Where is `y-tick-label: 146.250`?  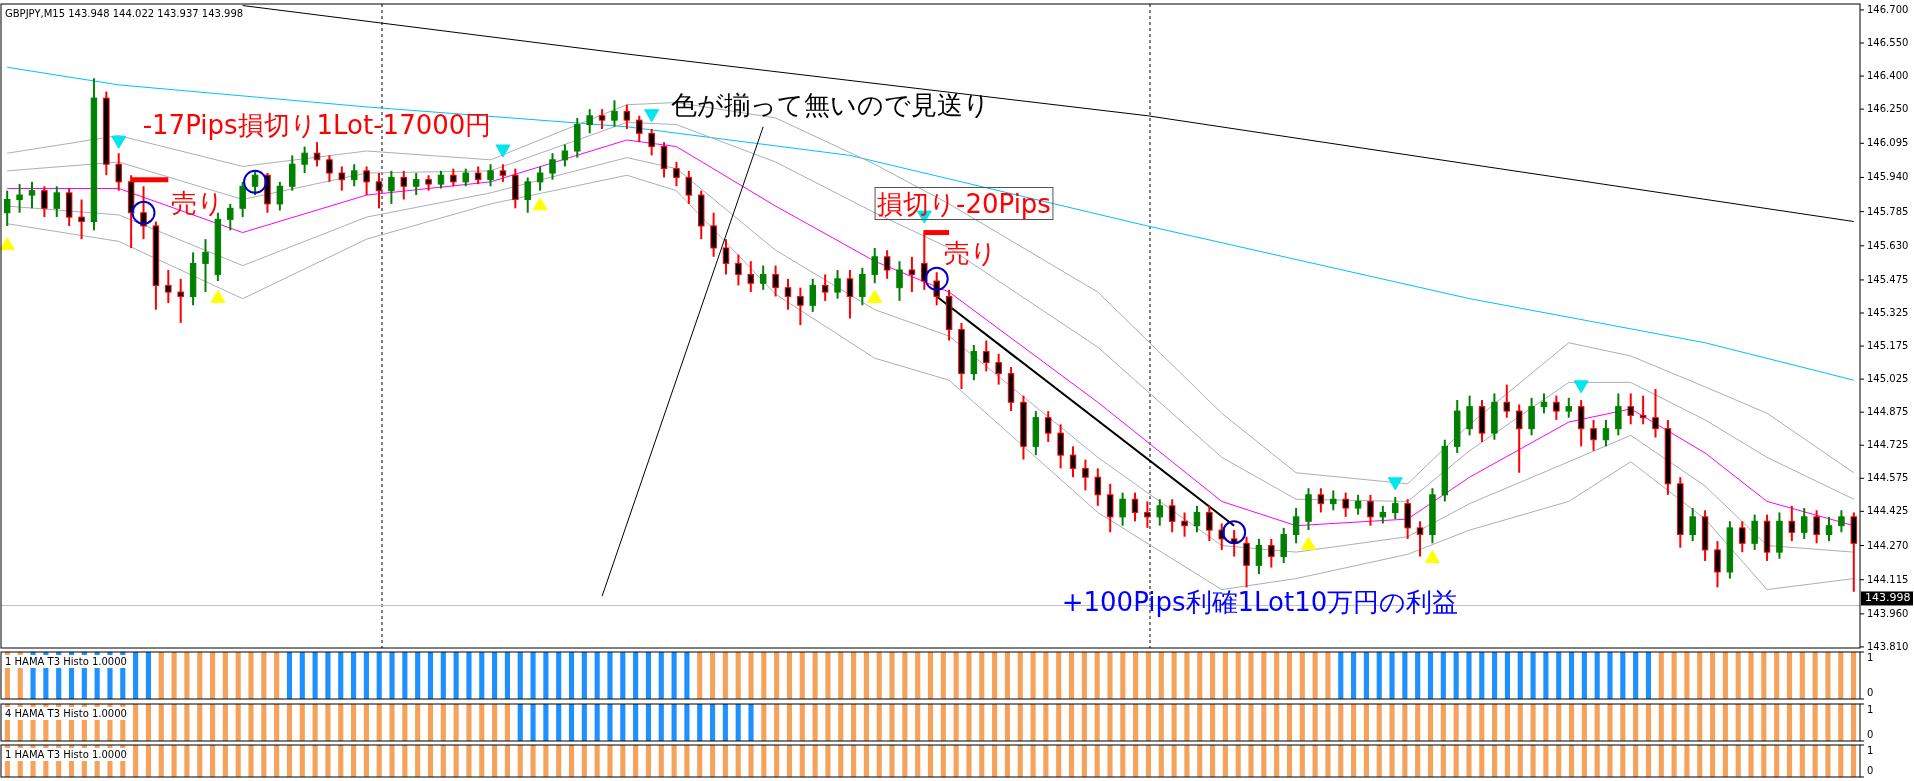
y-tick-label: 146.250 is located at coordinates (1888, 109).